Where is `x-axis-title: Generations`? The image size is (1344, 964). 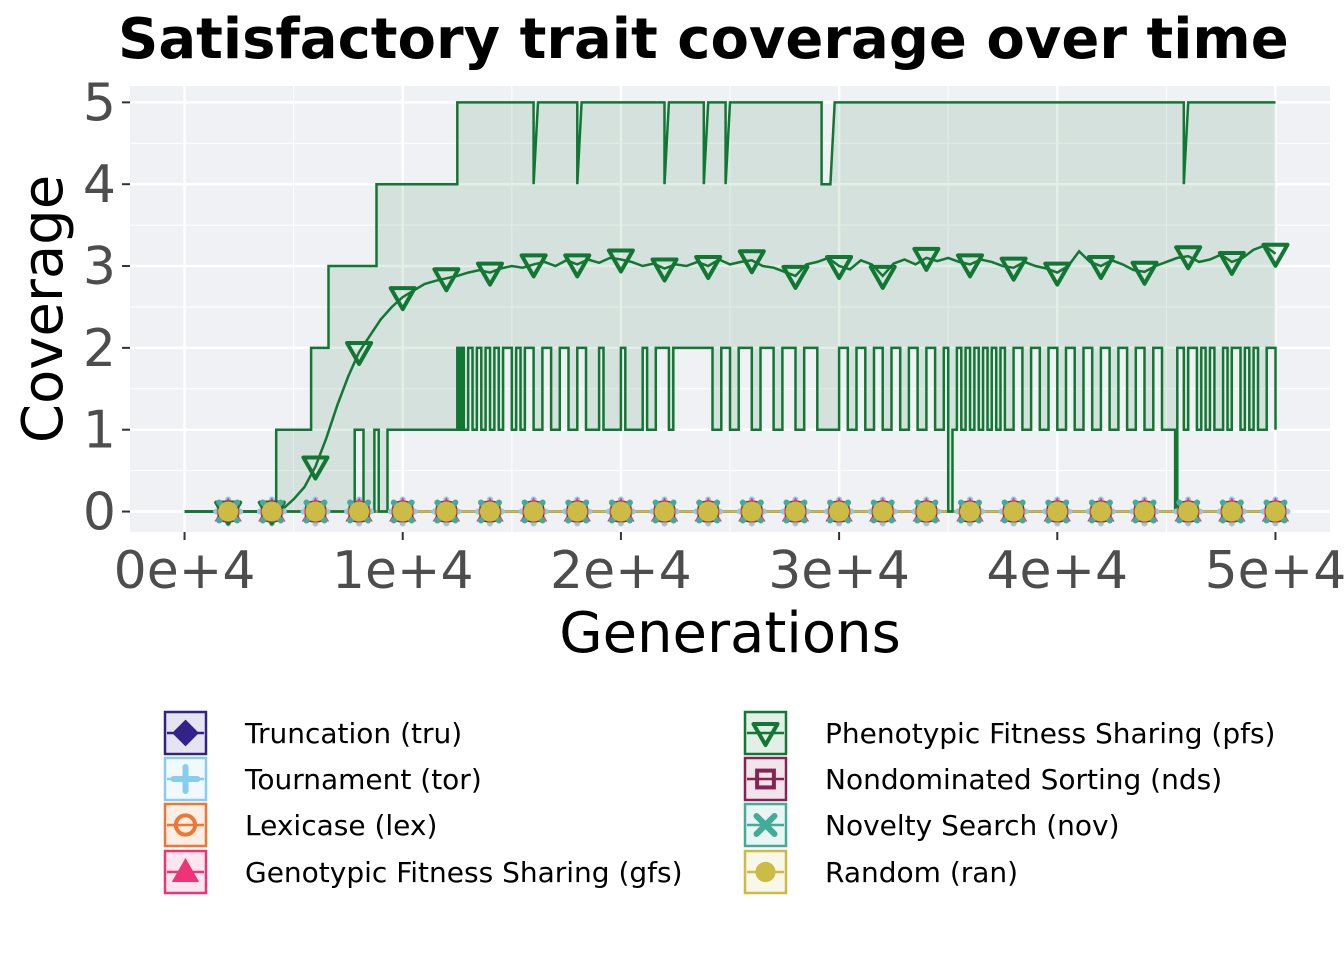
x-axis-title: Generations is located at coordinates (730, 633).